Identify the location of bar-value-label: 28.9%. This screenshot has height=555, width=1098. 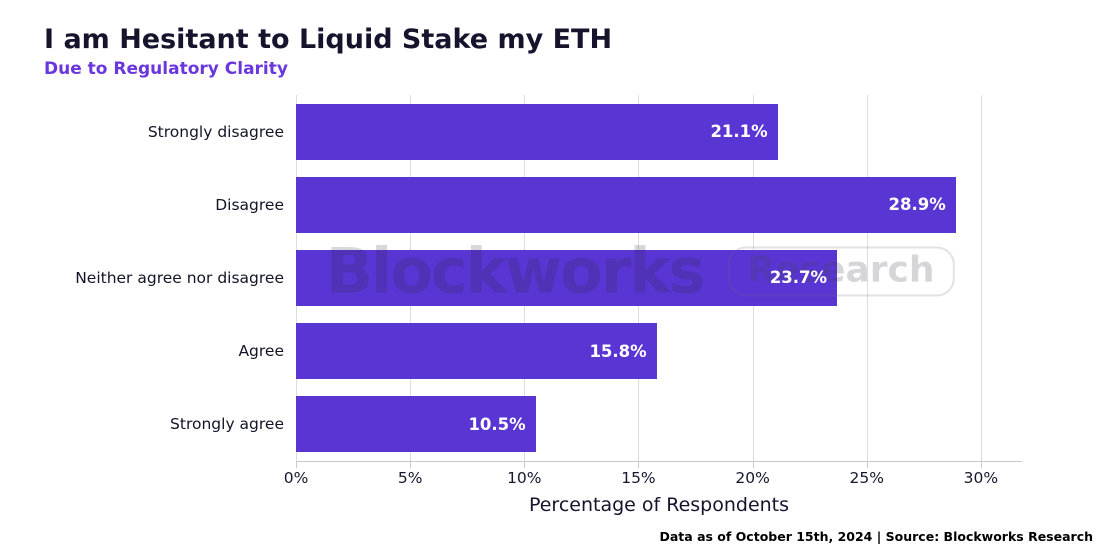
(917, 205).